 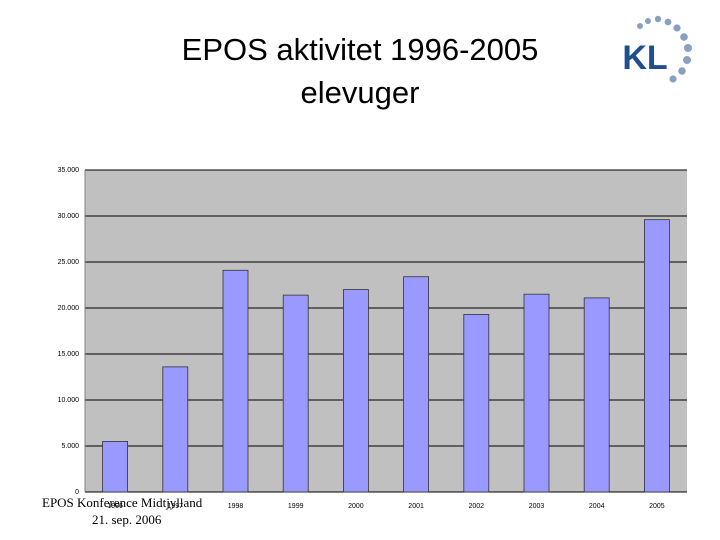 What do you see at coordinates (597, 506) in the screenshot?
I see `x-tick-label: 2004` at bounding box center [597, 506].